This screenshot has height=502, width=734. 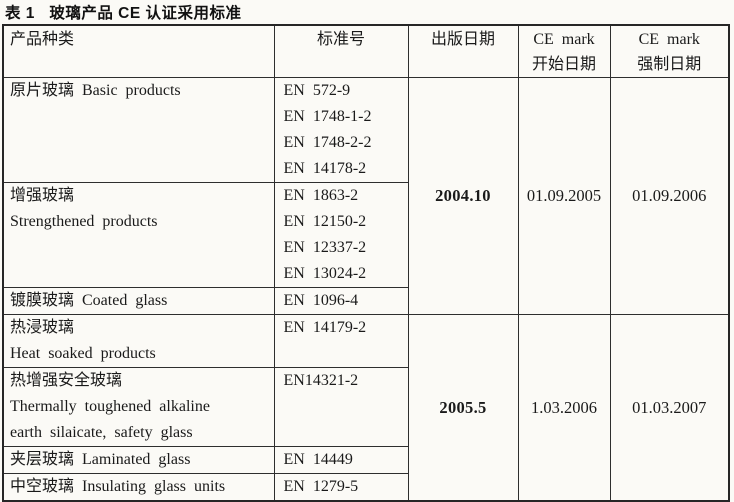 I want to click on standard-number: EN 13024-2, so click(x=325, y=273).